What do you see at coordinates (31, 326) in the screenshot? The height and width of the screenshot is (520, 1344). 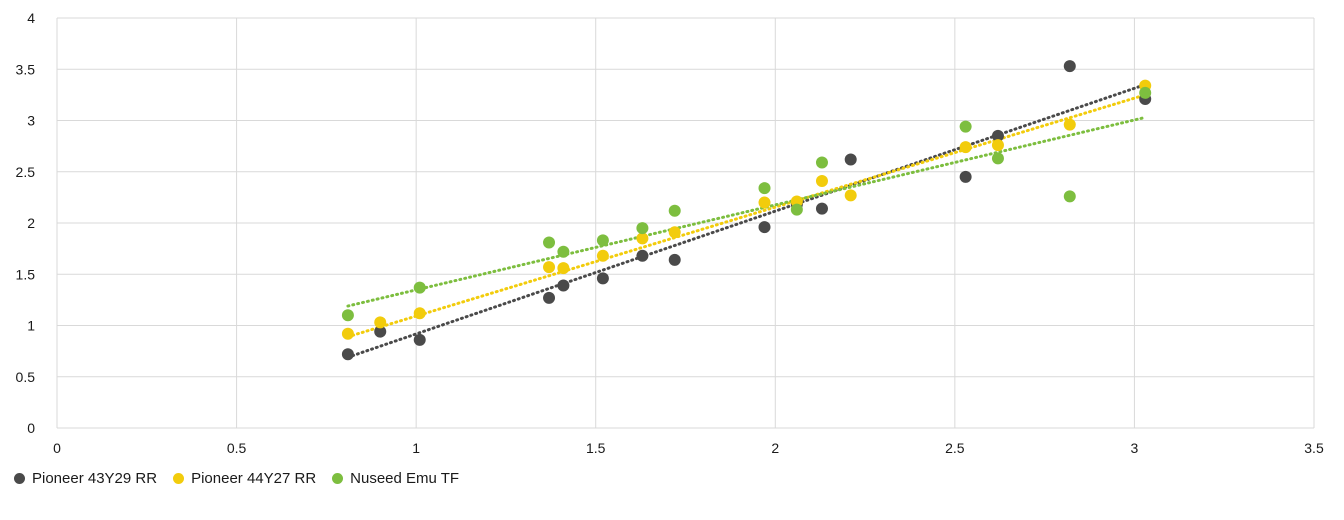 I see `y-tick-label: 1` at bounding box center [31, 326].